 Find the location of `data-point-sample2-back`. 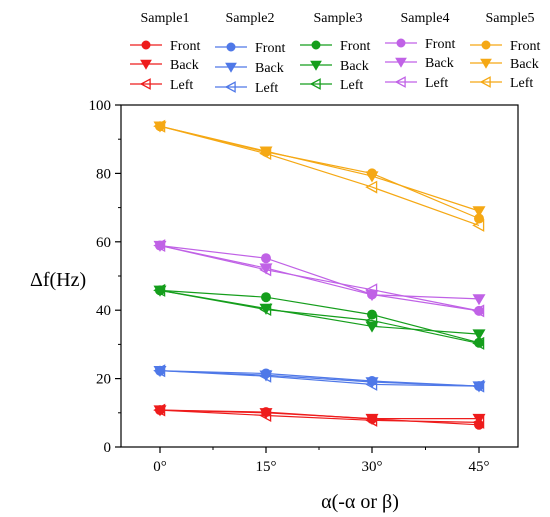

data-point-sample2-back is located at coordinates (266, 376).